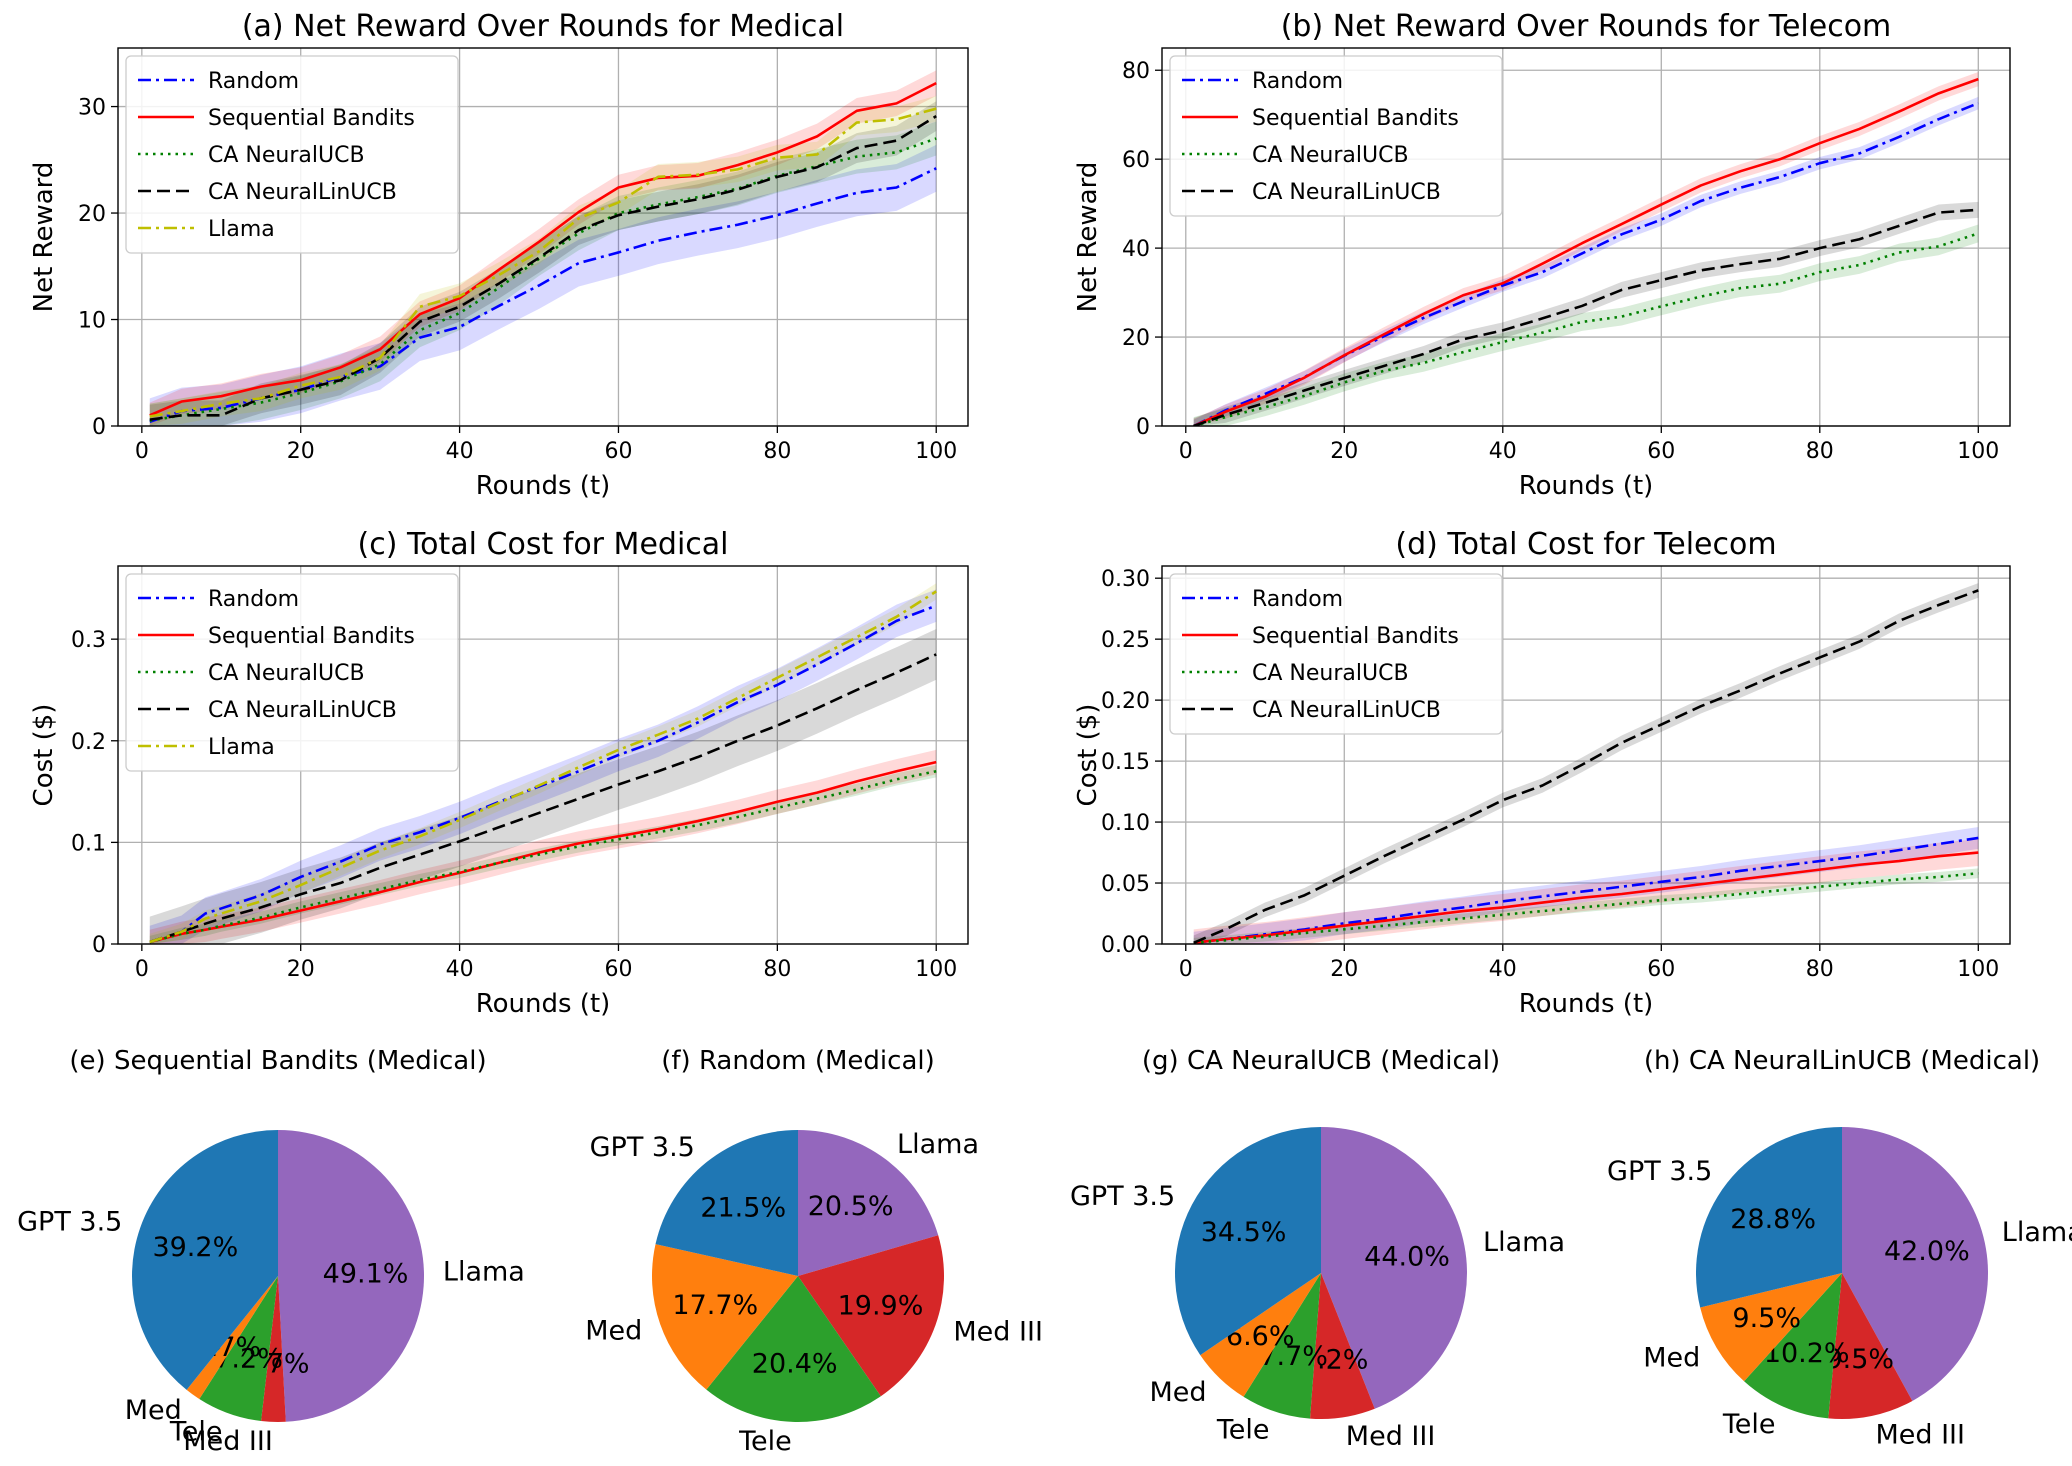  I want to click on chart-title: (a) Net Reward Over Rounds for Medical, so click(543, 26).